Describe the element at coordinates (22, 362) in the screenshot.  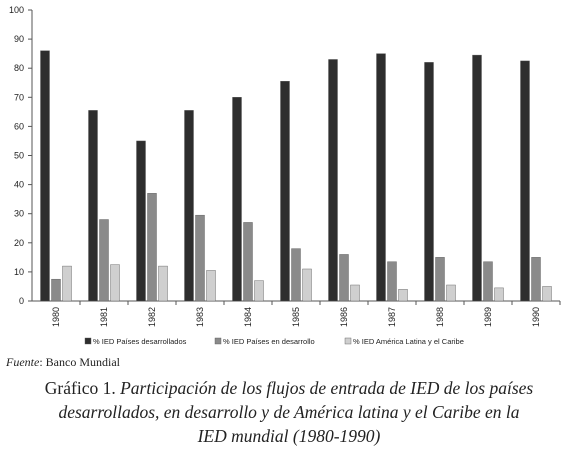
I see `source-label: Fuente` at that location.